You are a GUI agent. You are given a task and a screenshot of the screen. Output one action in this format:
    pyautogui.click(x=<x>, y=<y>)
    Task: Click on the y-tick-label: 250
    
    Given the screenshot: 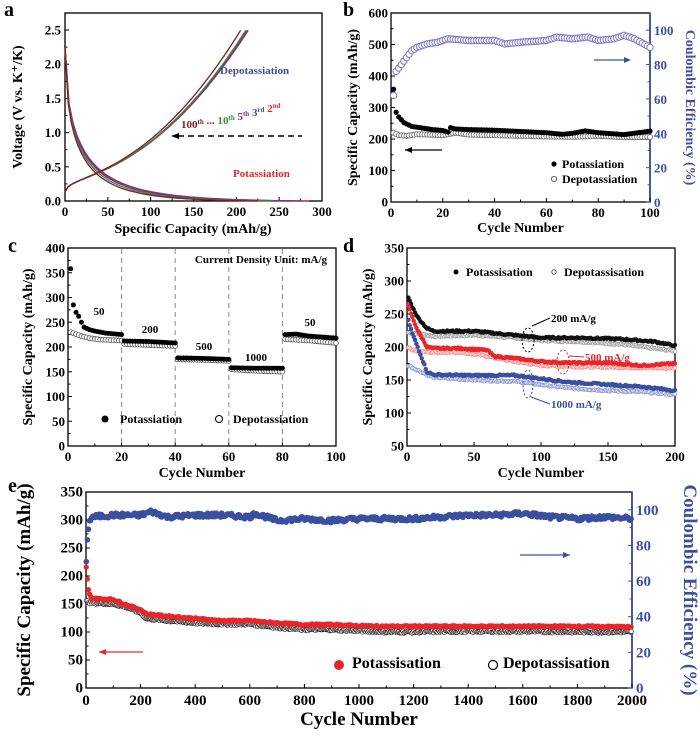 What is the action you would take?
    pyautogui.click(x=72, y=549)
    